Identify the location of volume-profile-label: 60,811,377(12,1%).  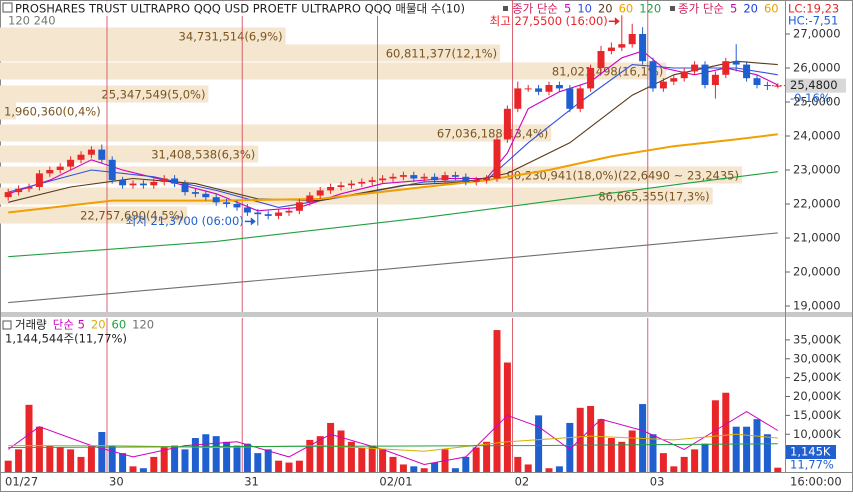
(441, 54).